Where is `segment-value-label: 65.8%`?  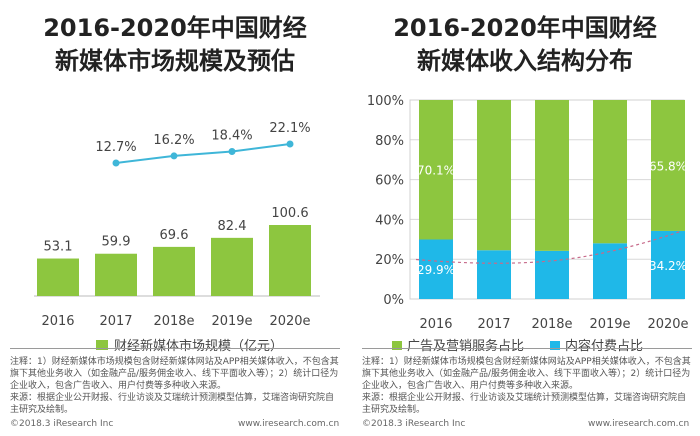 segment-value-label: 65.8% is located at coordinates (668, 166).